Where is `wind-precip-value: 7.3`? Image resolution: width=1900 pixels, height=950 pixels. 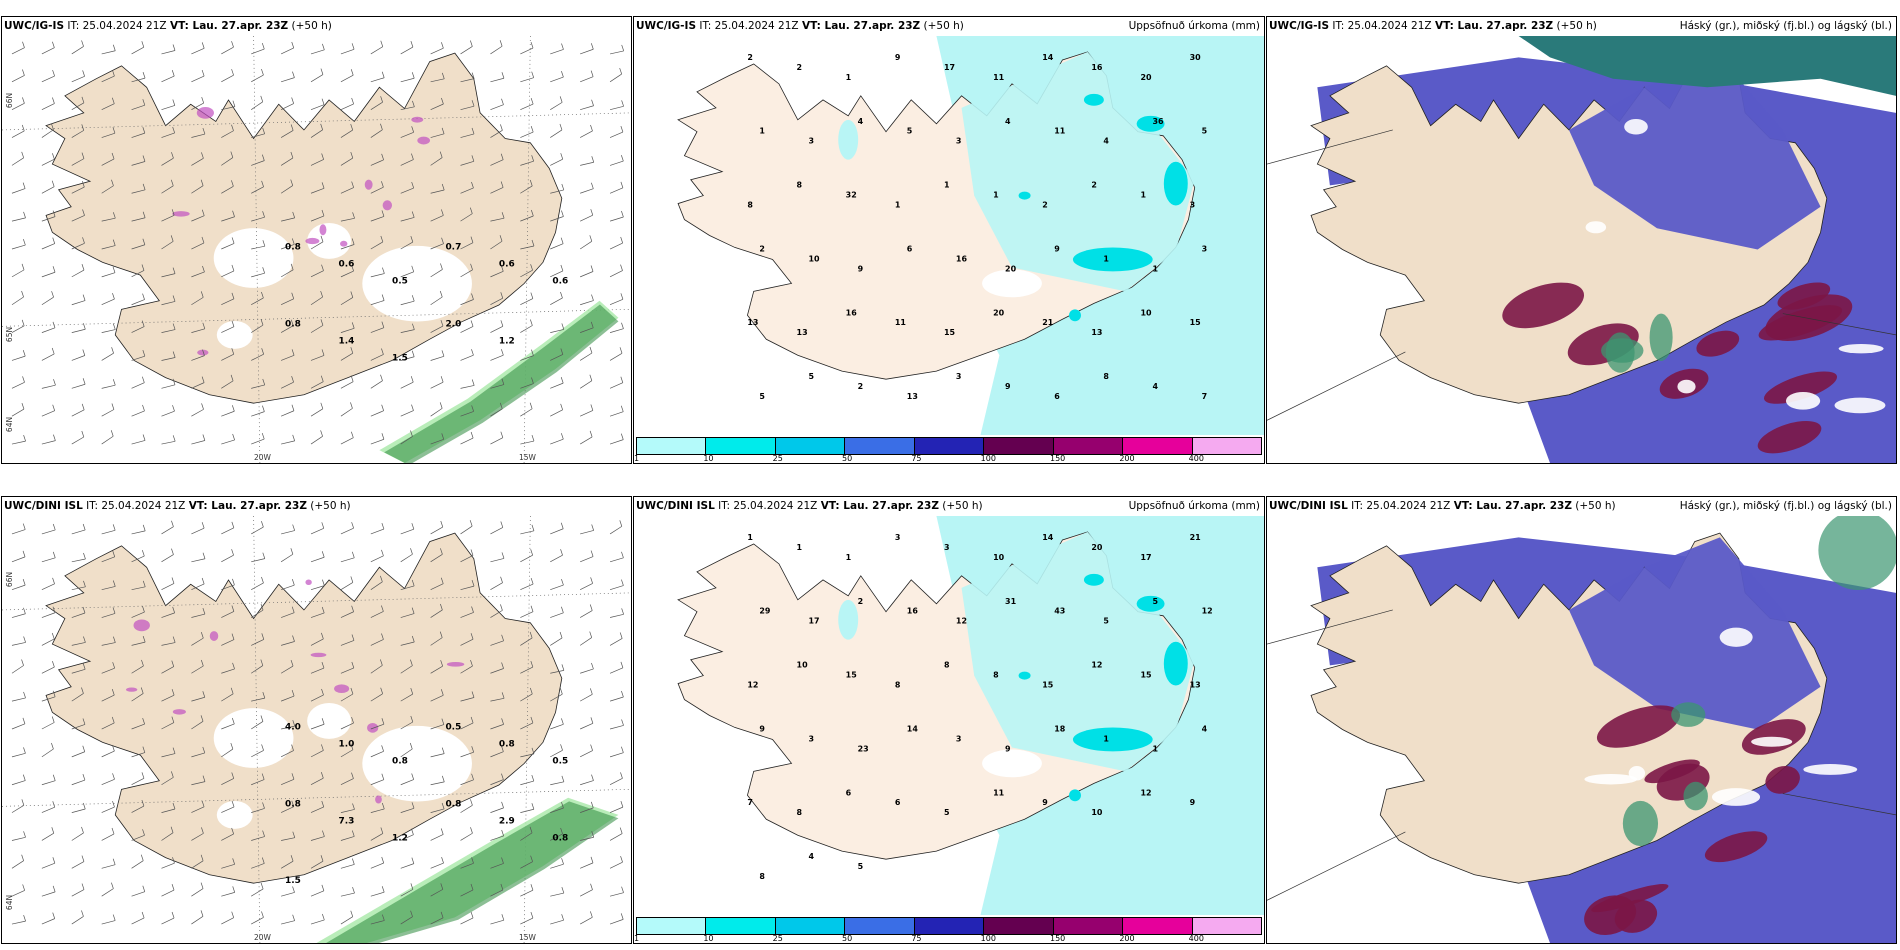 wind-precip-value: 7.3 is located at coordinates (347, 821).